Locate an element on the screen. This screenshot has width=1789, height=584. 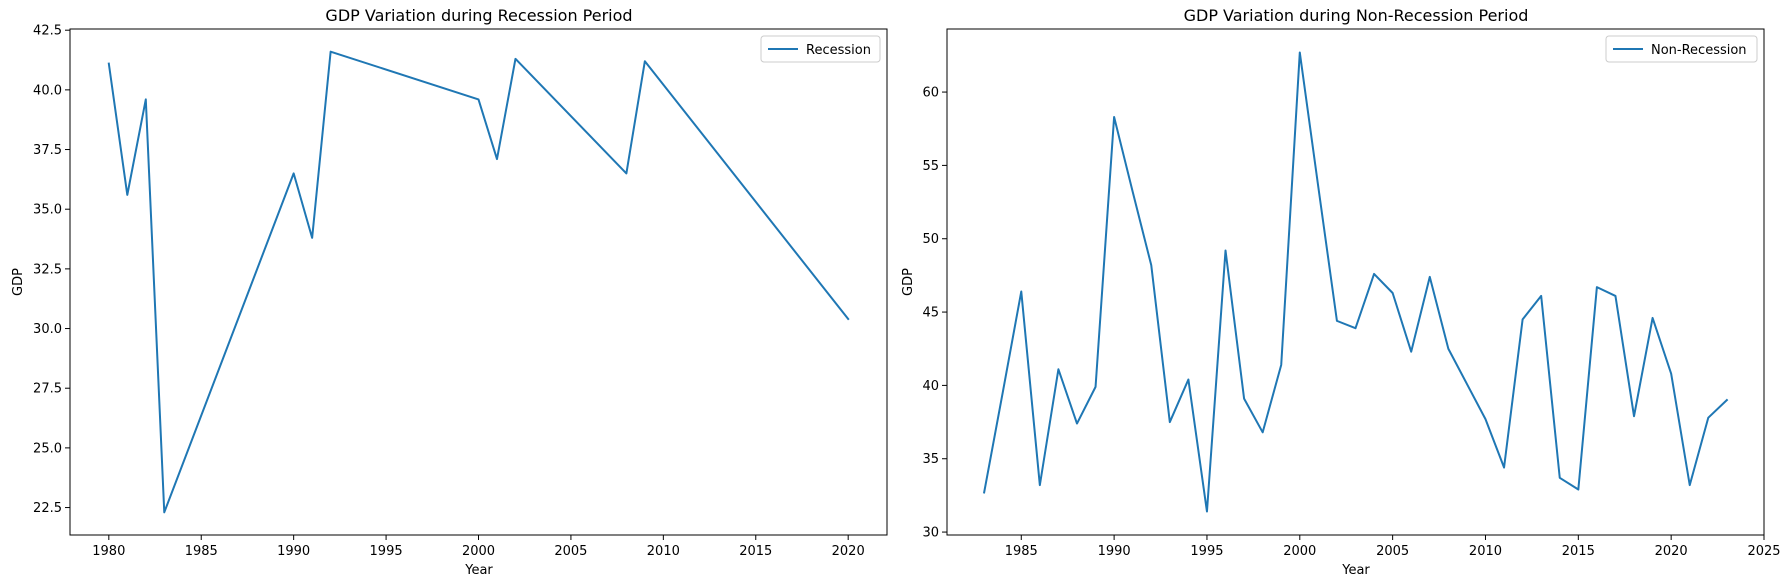
legend: Recession is located at coordinates (820, 49).